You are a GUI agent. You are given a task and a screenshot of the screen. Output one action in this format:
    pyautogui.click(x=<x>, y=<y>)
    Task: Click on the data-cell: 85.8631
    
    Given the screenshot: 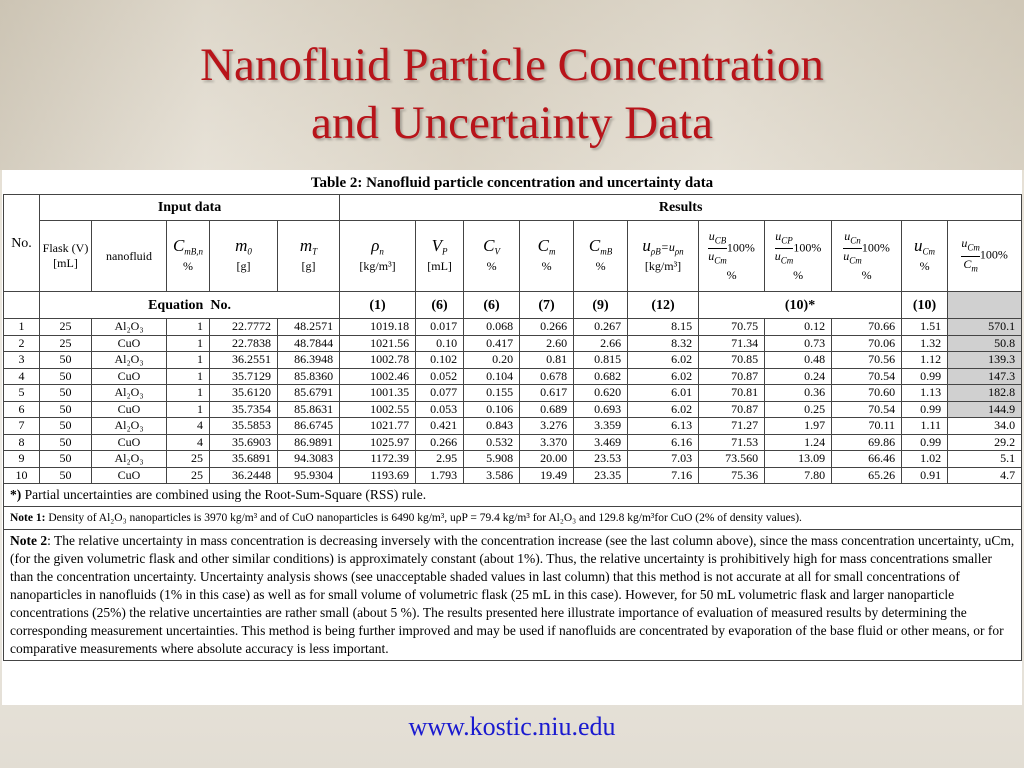 What is the action you would take?
    pyautogui.click(x=308, y=409)
    